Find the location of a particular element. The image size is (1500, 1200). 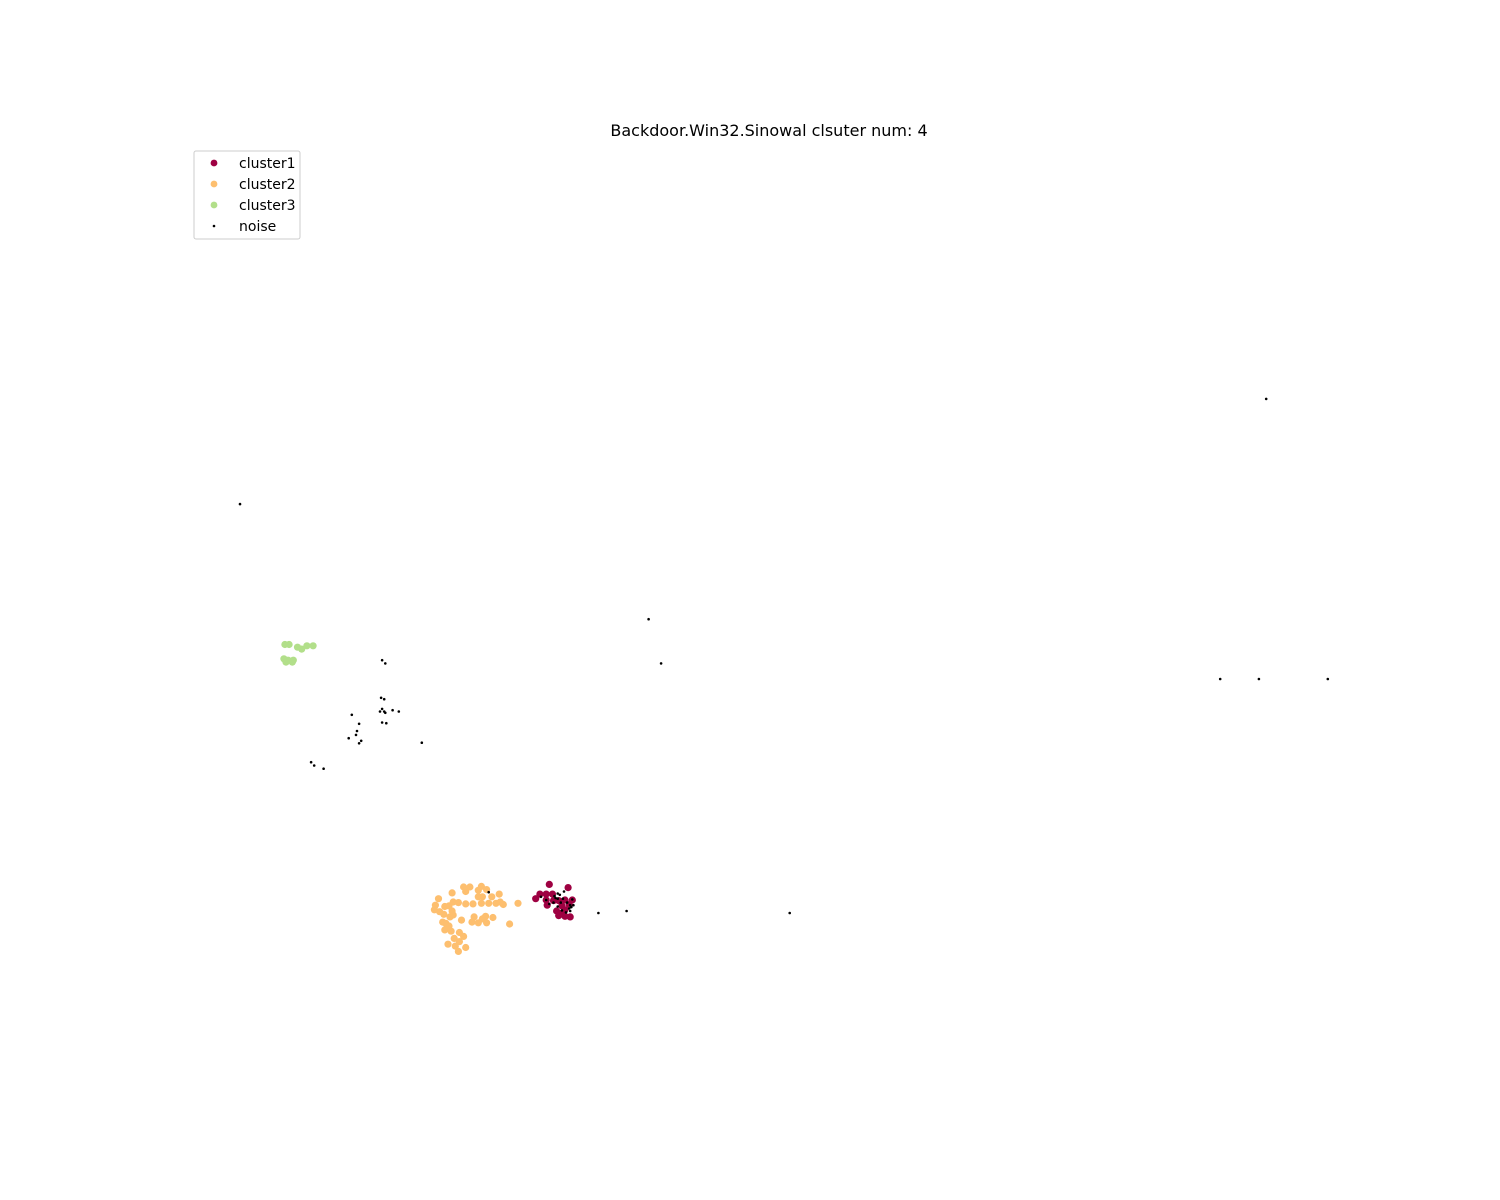

legend-marker-cluster3 is located at coordinates (214, 205).